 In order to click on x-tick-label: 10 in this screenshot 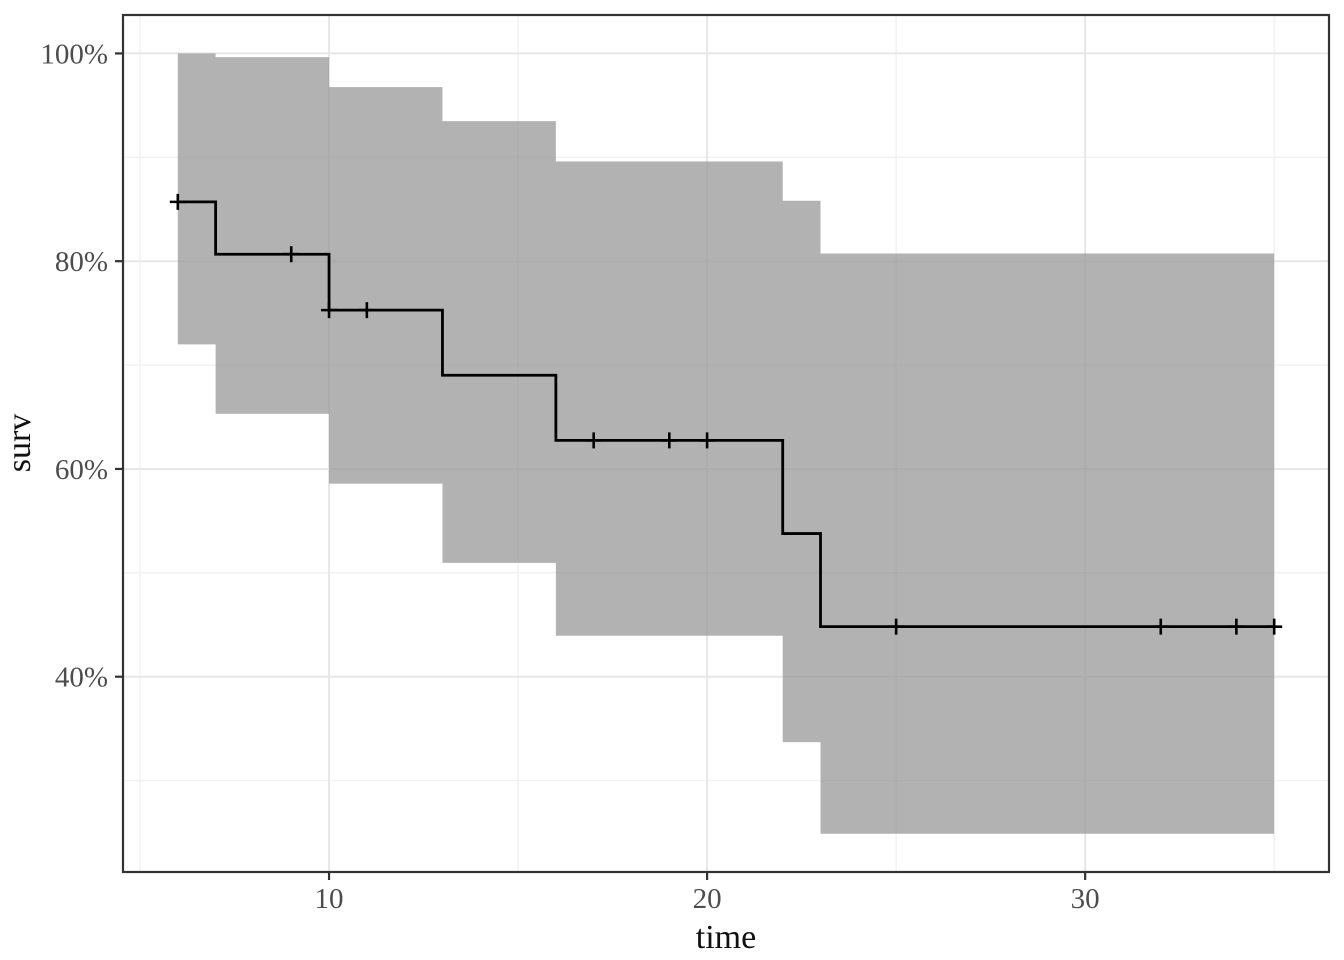, I will do `click(329, 899)`.